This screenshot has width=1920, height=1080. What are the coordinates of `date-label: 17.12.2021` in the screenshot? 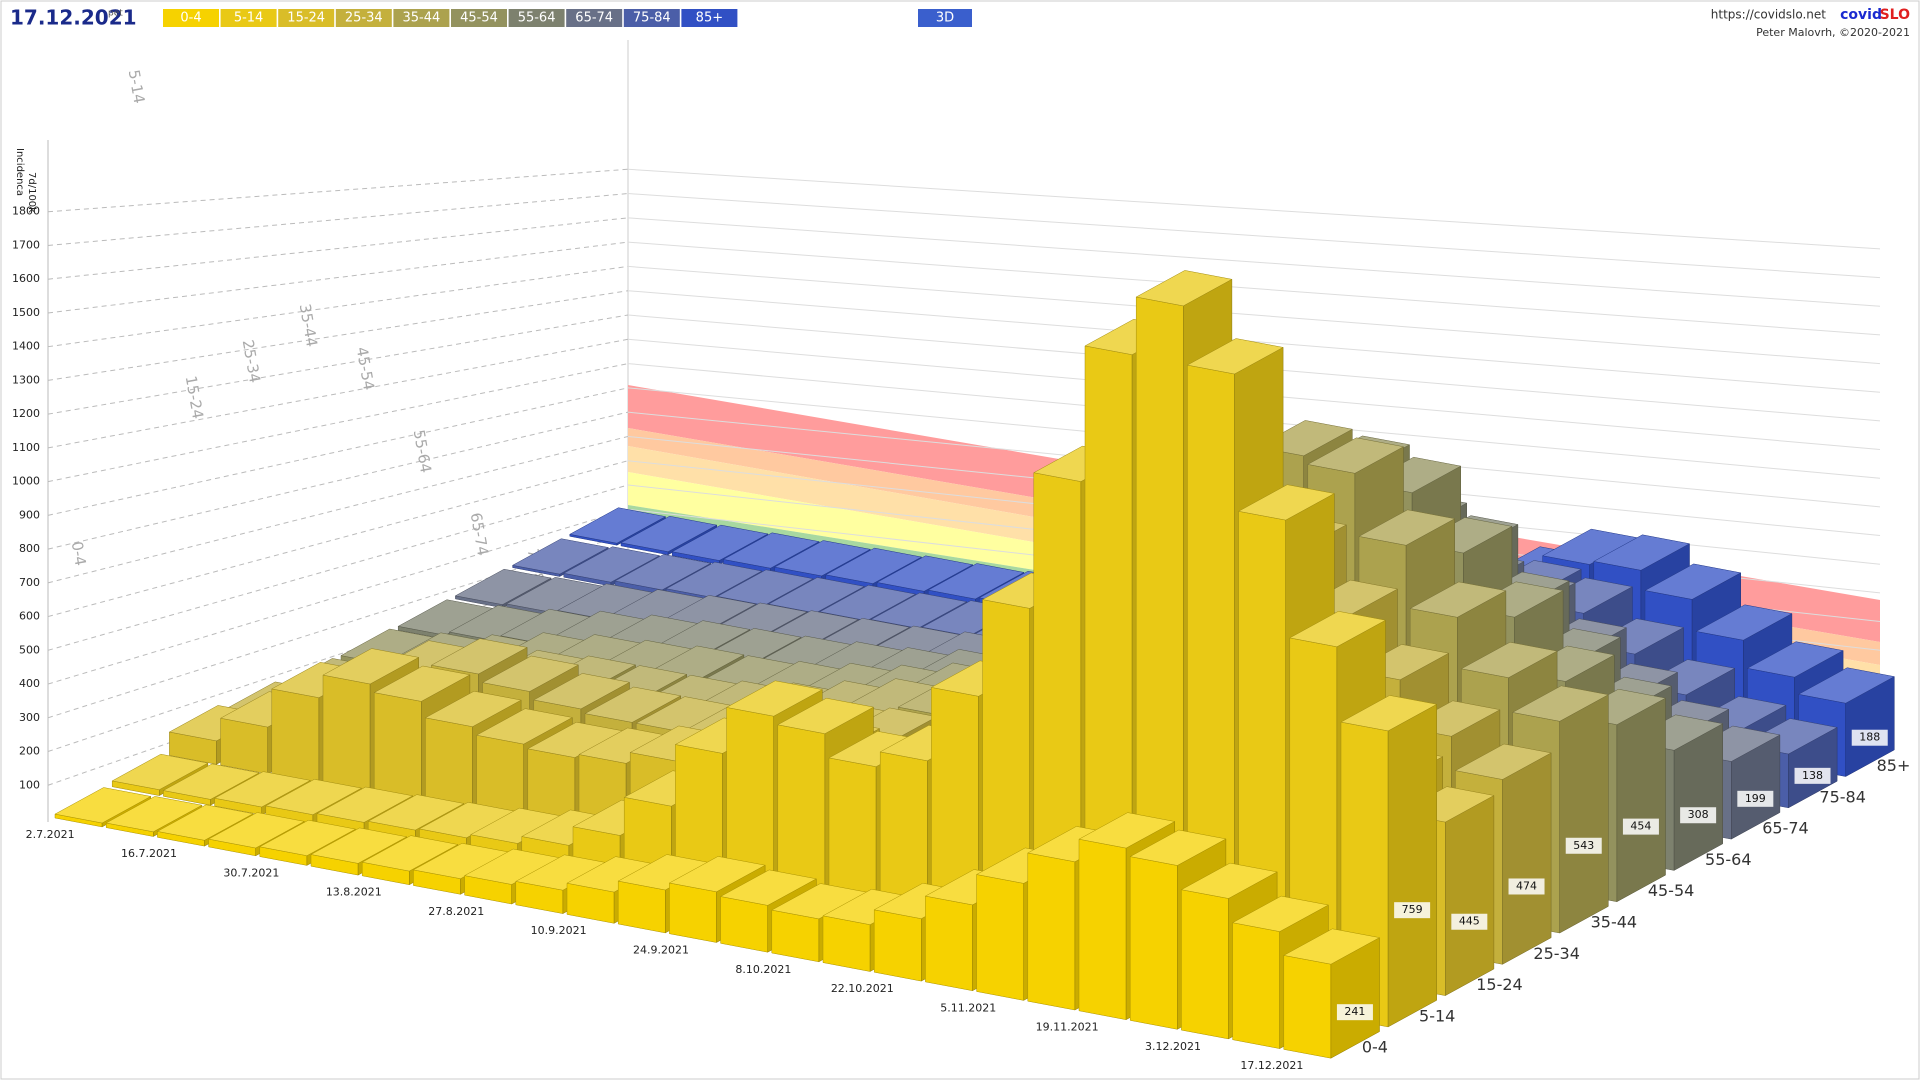 It's located at (73, 18).